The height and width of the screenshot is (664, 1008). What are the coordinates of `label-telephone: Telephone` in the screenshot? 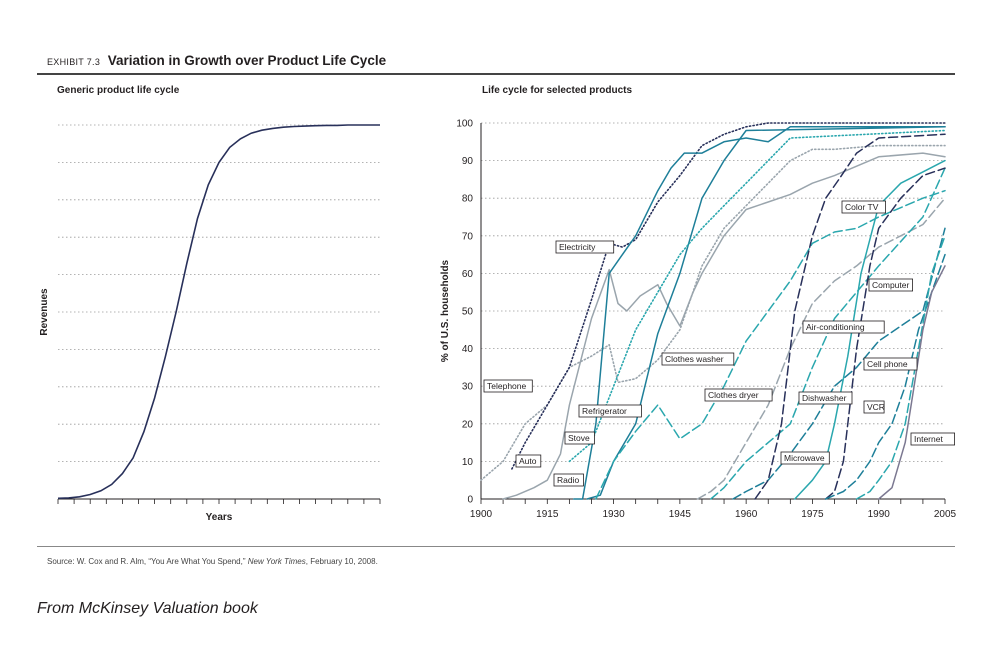 It's located at (508, 386).